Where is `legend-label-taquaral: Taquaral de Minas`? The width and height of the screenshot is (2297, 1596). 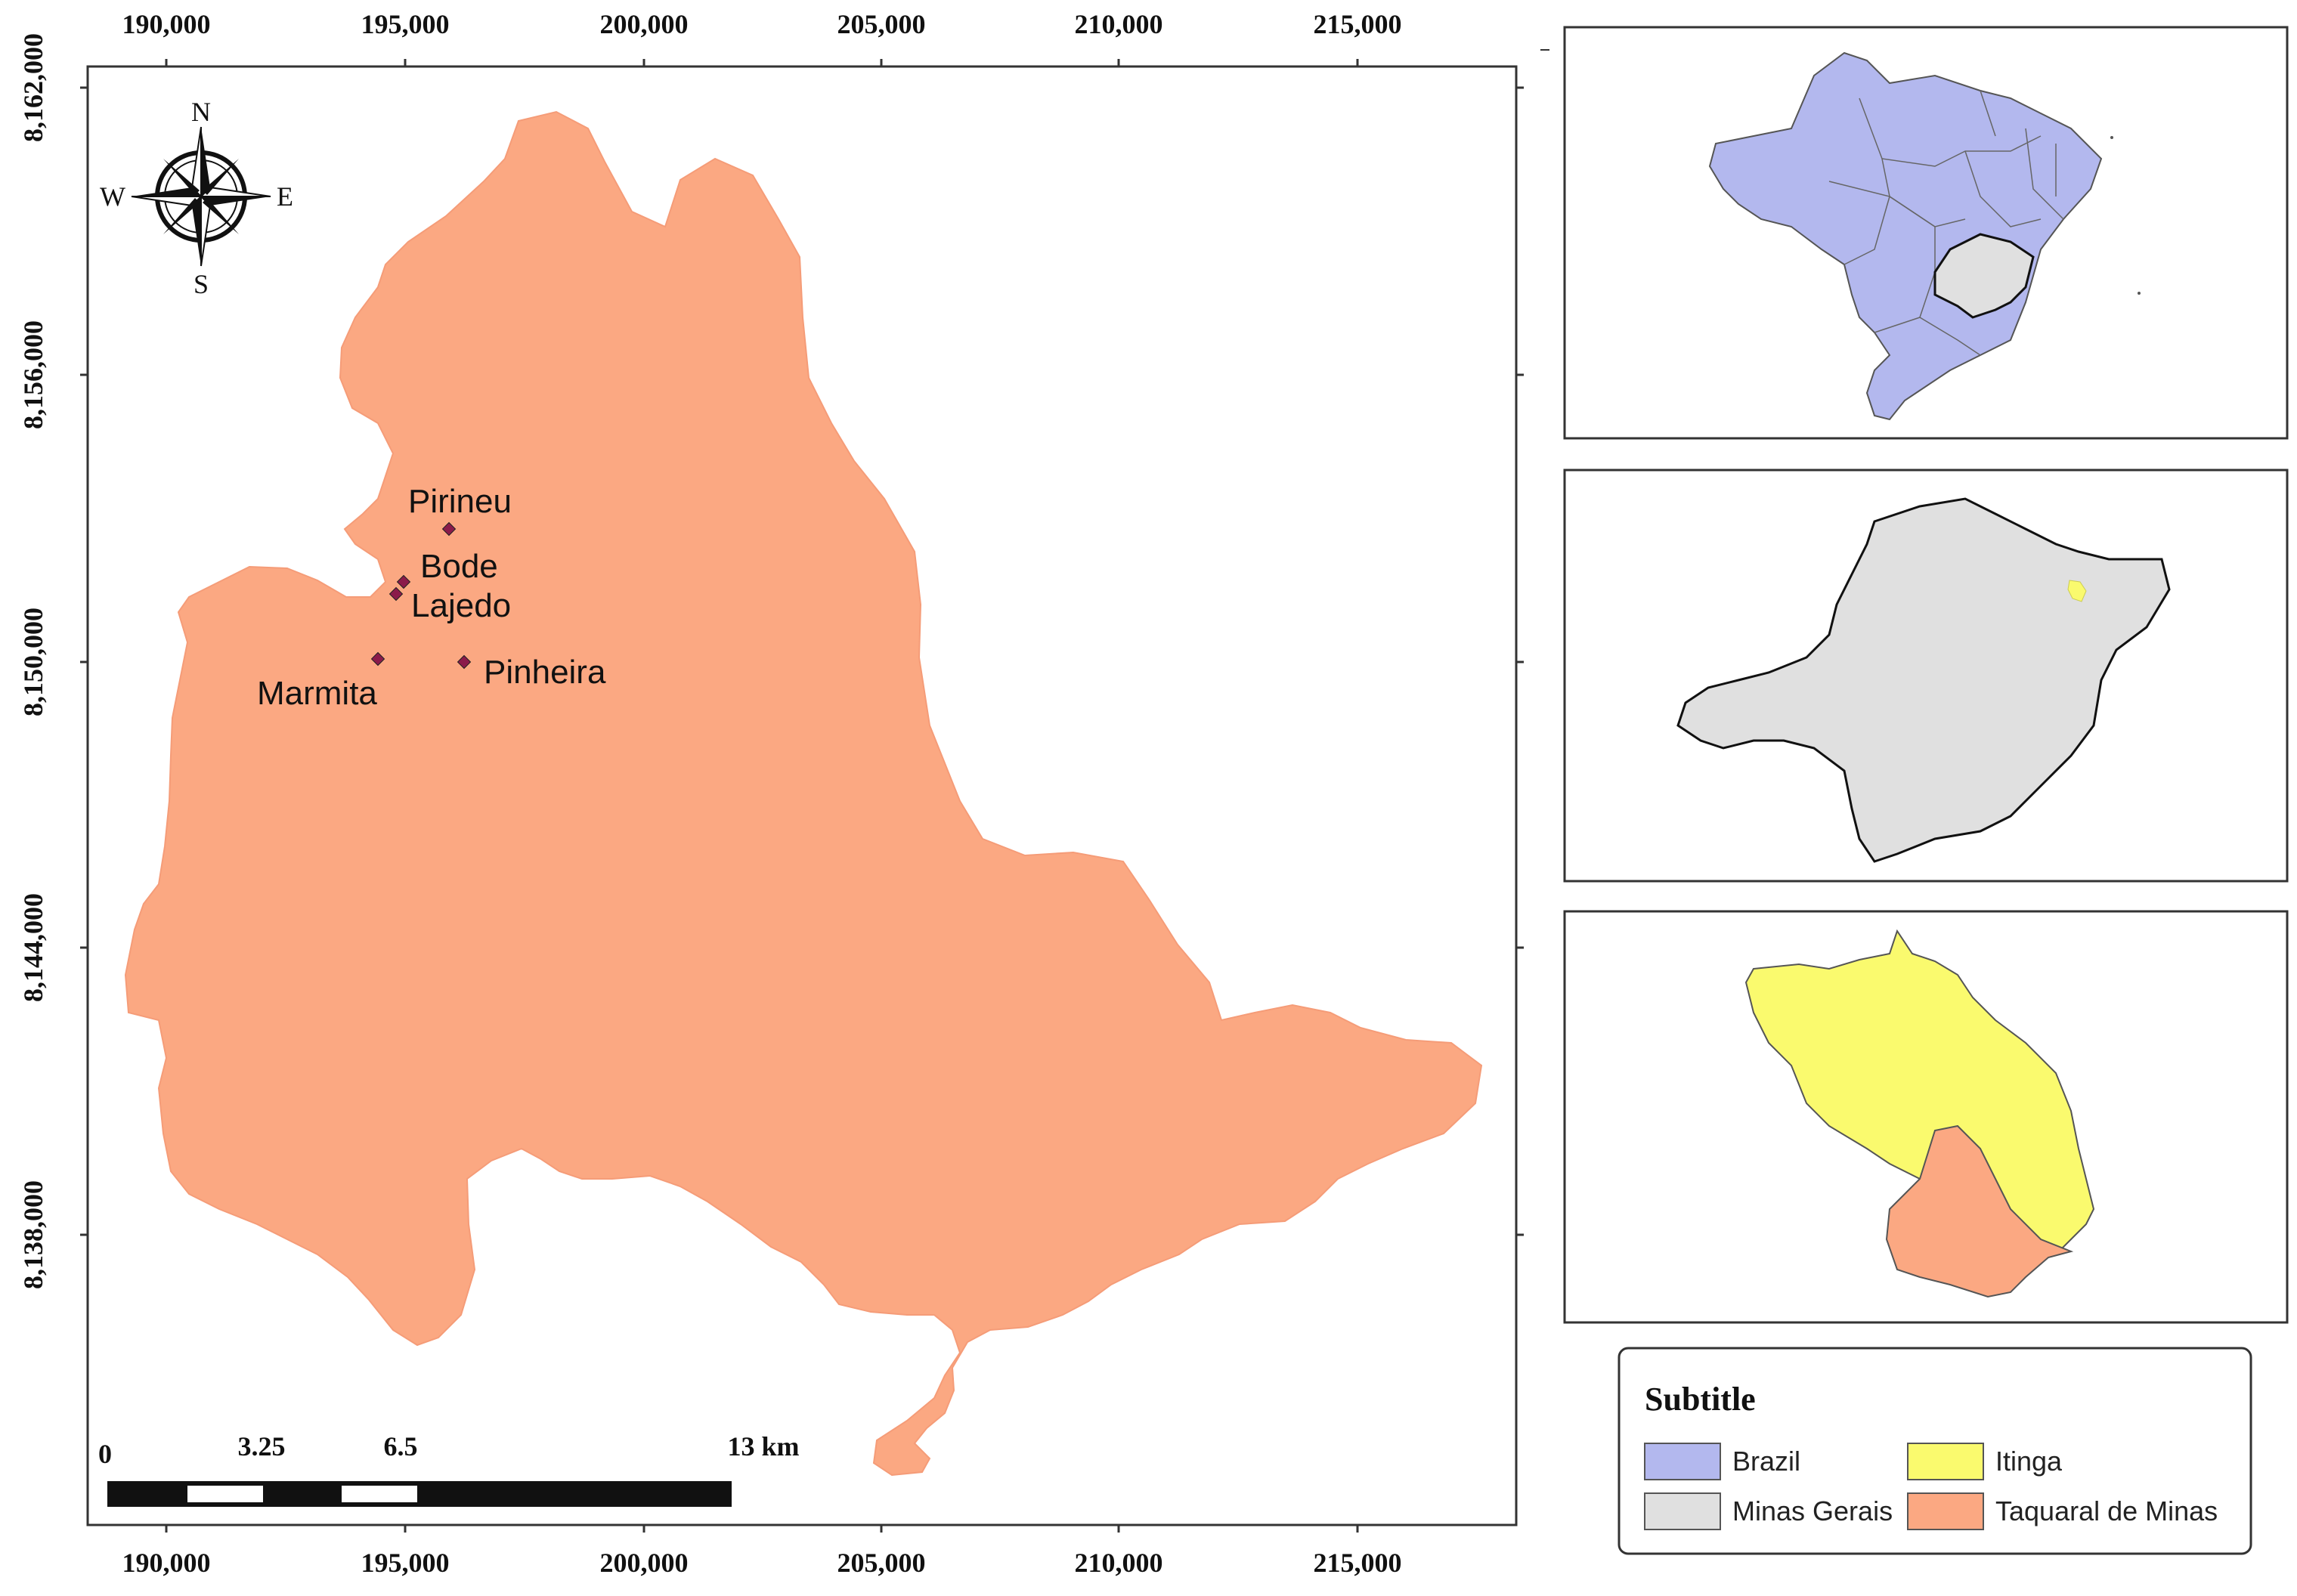
legend-label-taquaral: Taquaral de Minas is located at coordinates (2106, 1510).